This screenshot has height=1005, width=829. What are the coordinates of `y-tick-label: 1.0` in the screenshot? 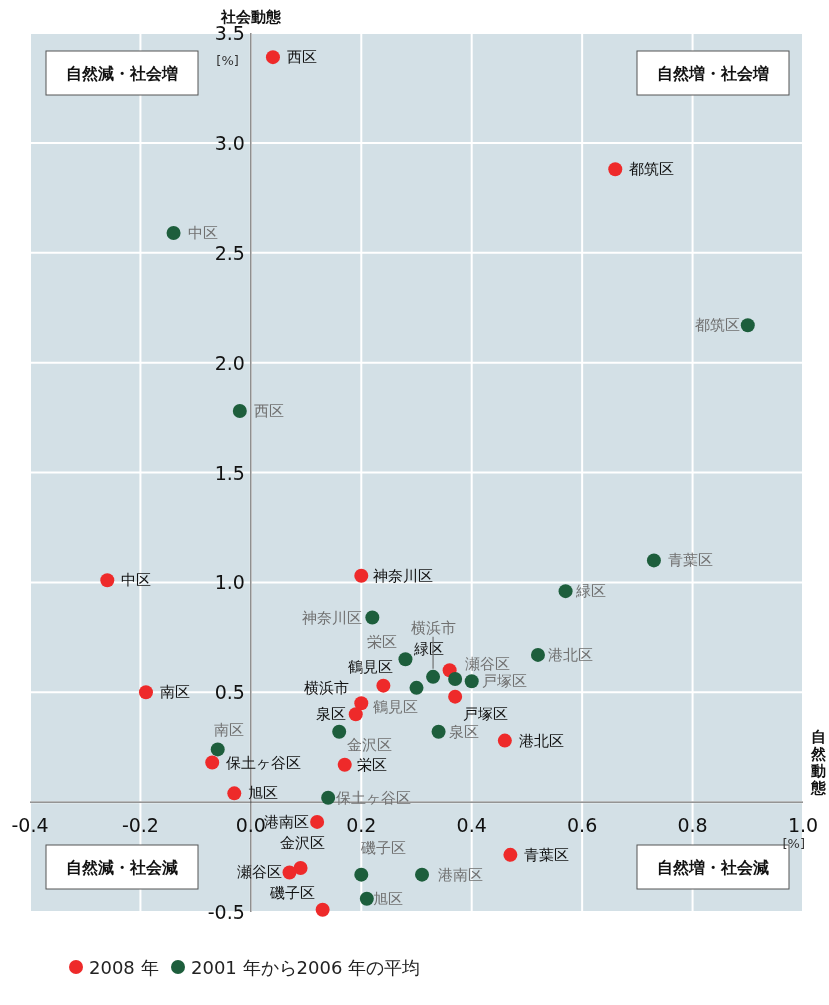 It's located at (229, 582).